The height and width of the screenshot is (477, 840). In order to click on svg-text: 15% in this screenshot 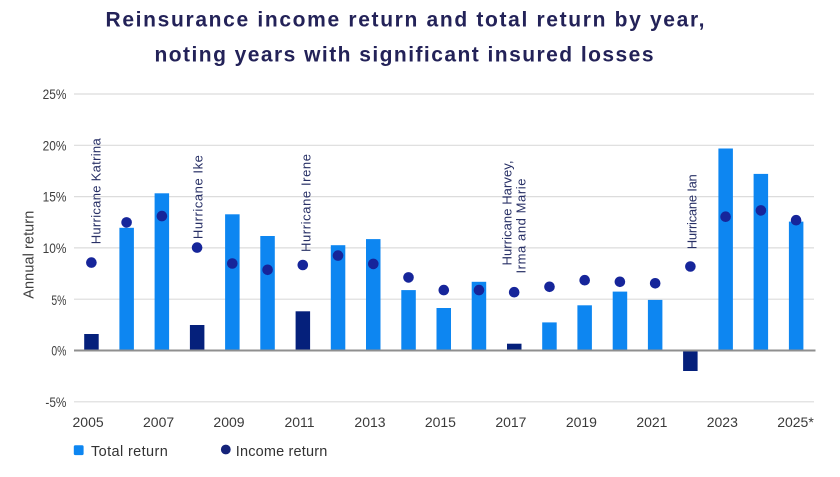, I will do `click(55, 197)`.